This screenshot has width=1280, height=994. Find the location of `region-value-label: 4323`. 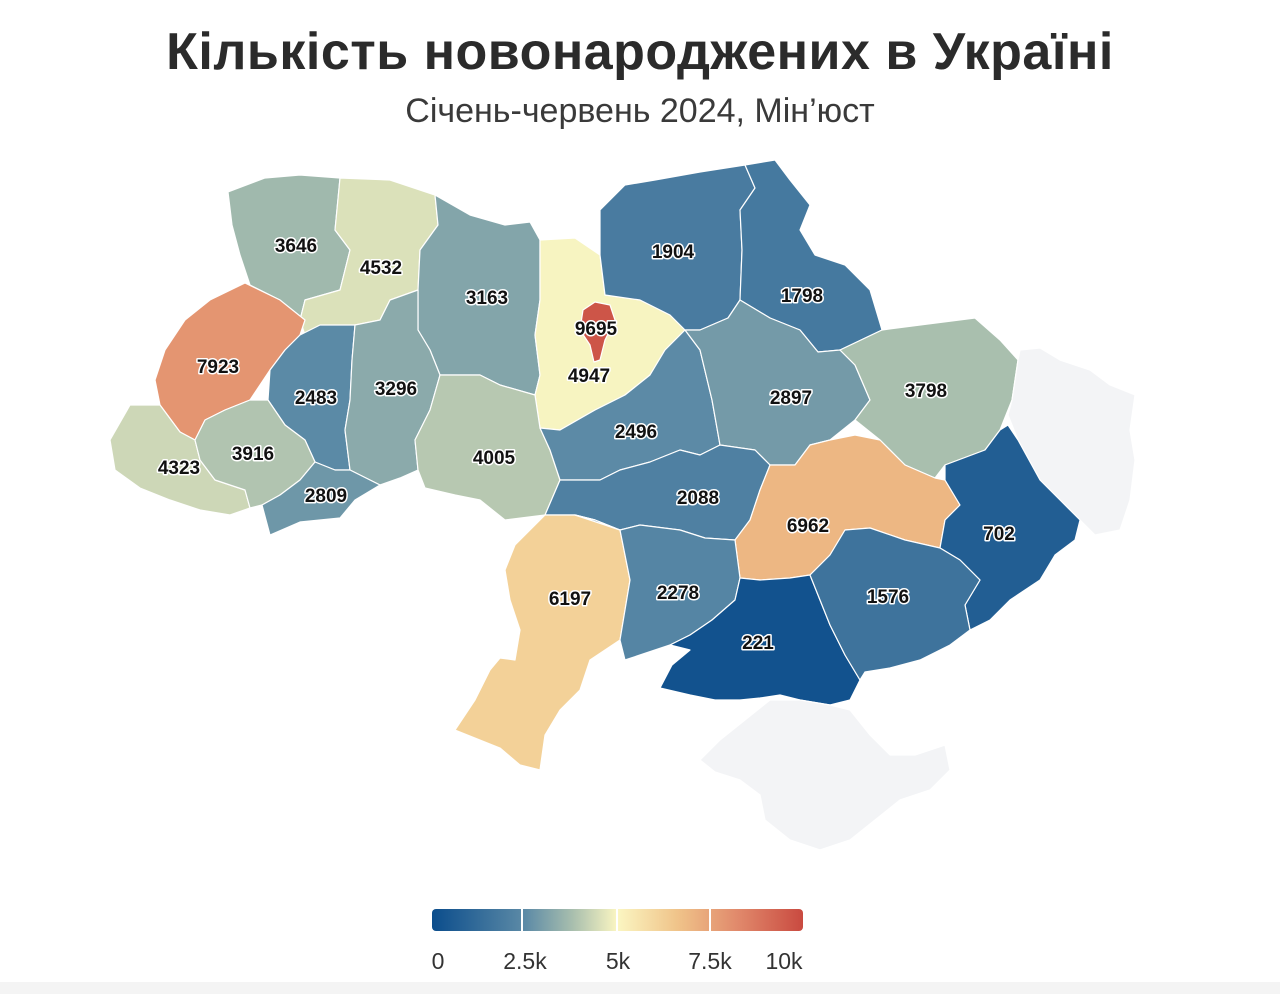

region-value-label: 4323 is located at coordinates (179, 468).